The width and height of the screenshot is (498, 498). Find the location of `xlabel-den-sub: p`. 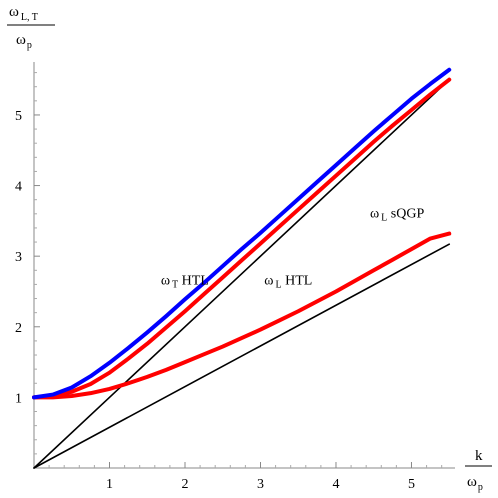

xlabel-den-sub: p is located at coordinates (480, 487).